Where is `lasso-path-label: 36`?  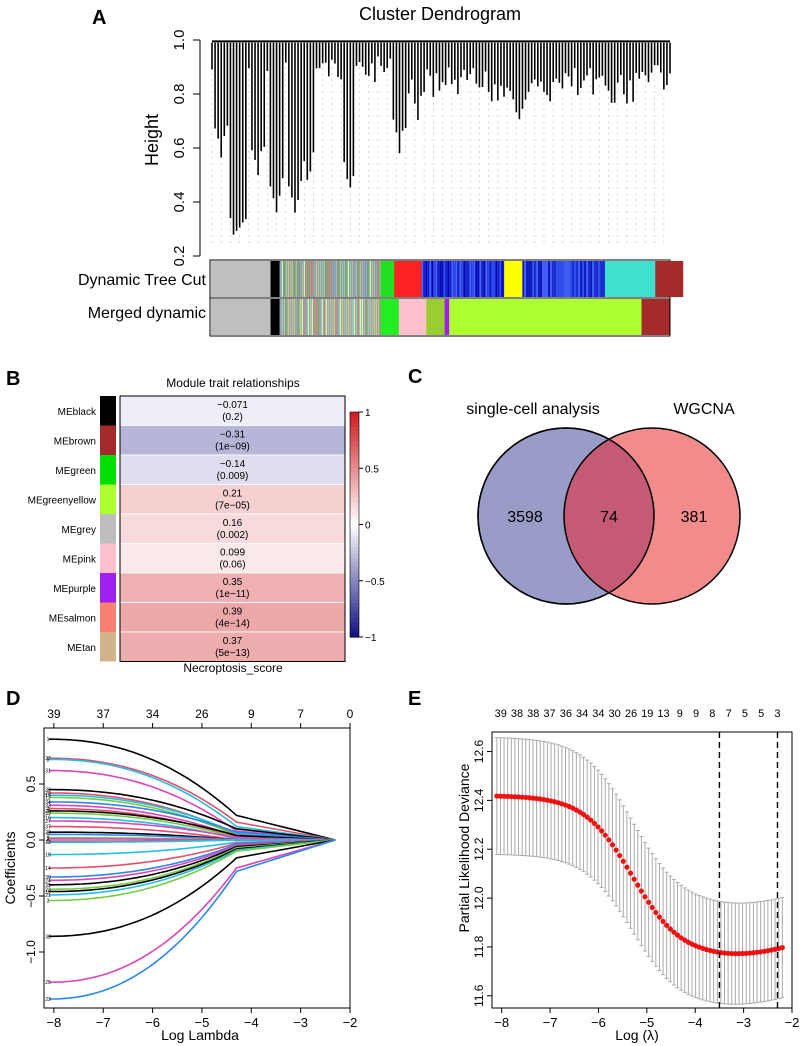 lasso-path-label: 36 is located at coordinates (48, 791).